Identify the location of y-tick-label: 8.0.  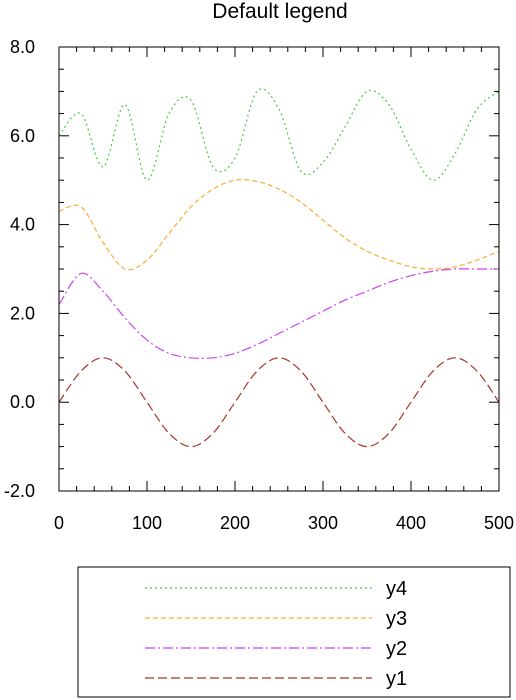
(22, 47).